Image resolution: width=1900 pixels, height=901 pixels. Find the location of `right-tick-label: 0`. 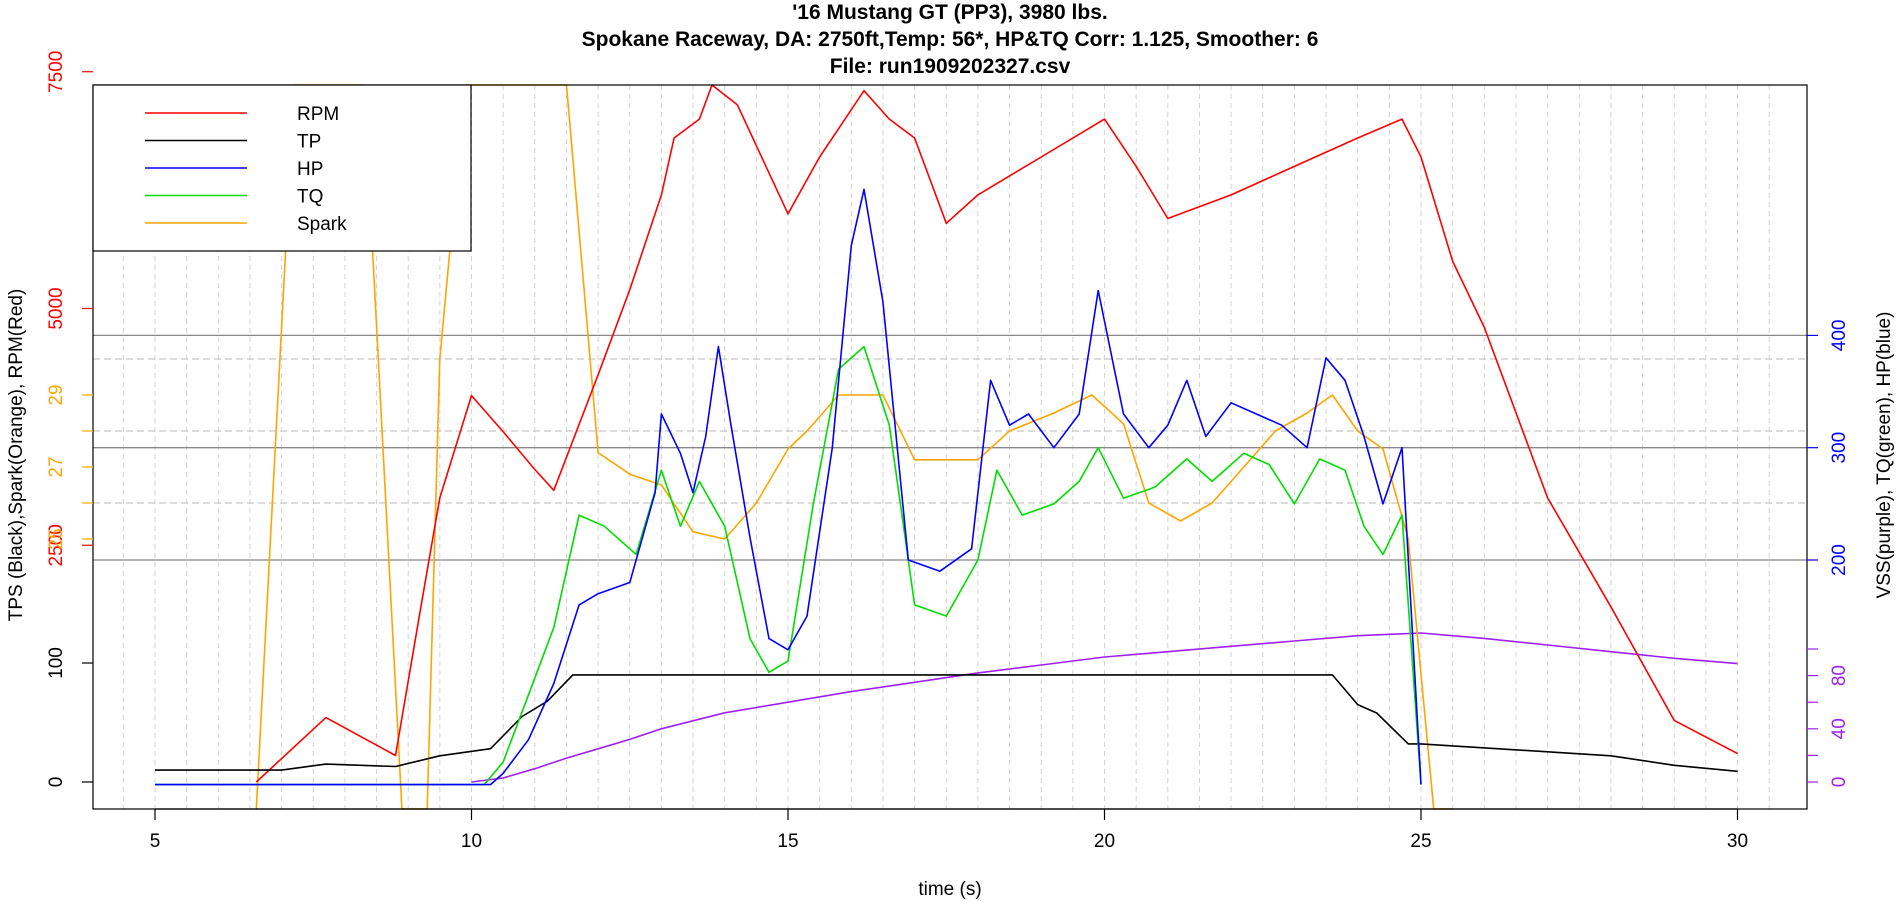

right-tick-label: 0 is located at coordinates (1839, 782).